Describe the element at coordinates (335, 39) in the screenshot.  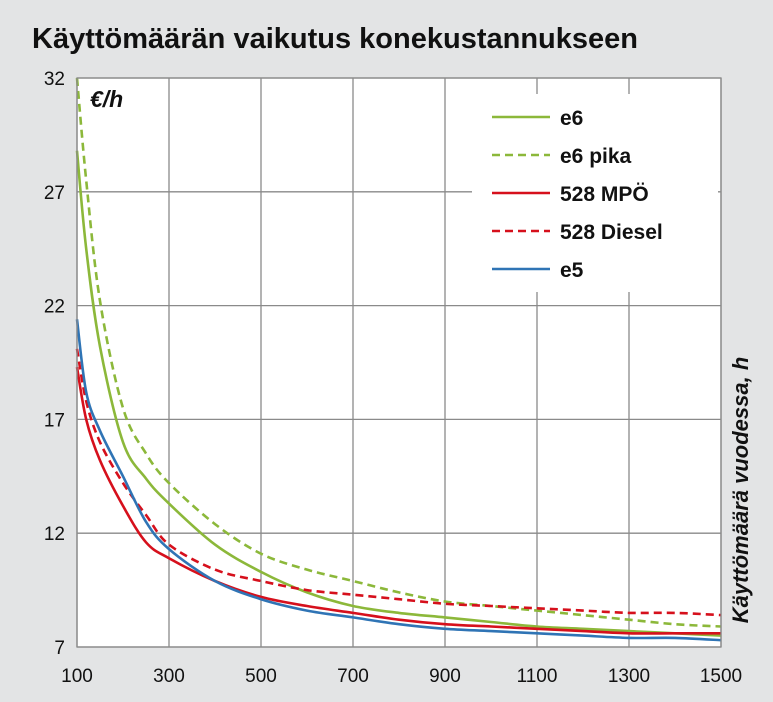
I see `chart-title: Käyttömäärän vaikutus konekustannukseen` at that location.